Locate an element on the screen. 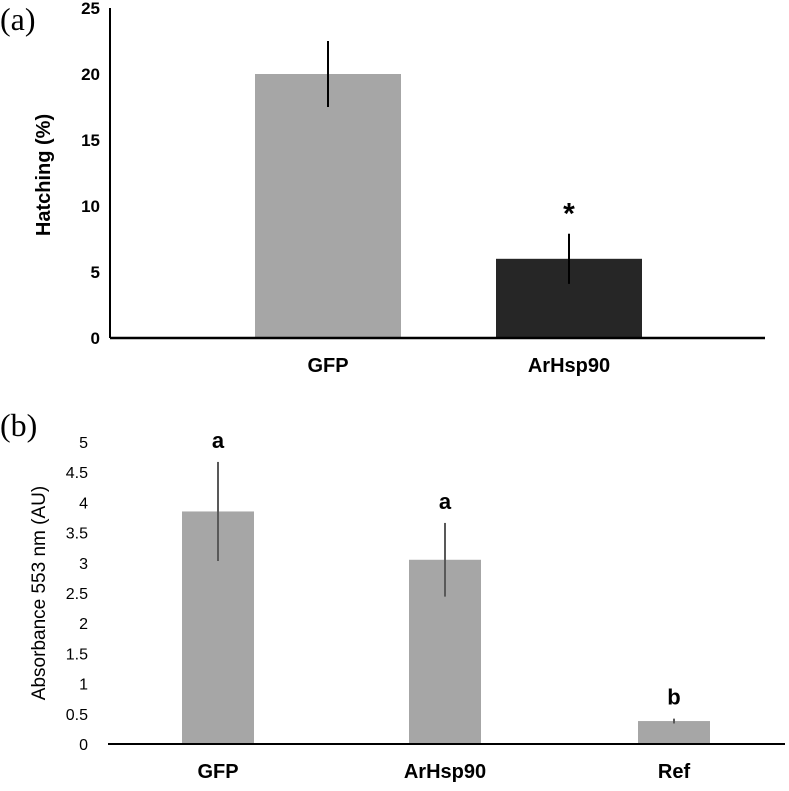  panel-b-letter-ref: b is located at coordinates (673, 697).